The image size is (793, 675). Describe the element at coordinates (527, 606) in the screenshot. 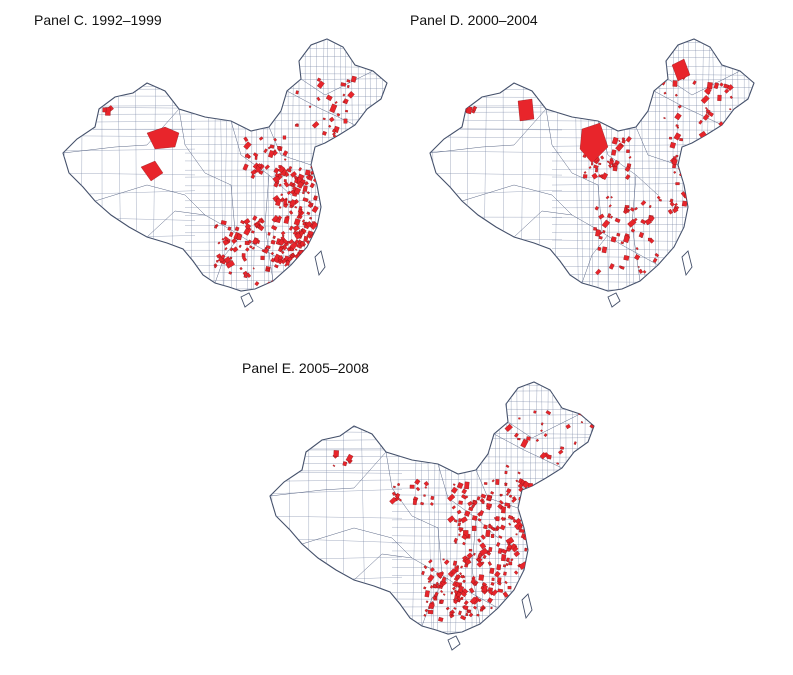

I see `taiwan-island` at that location.